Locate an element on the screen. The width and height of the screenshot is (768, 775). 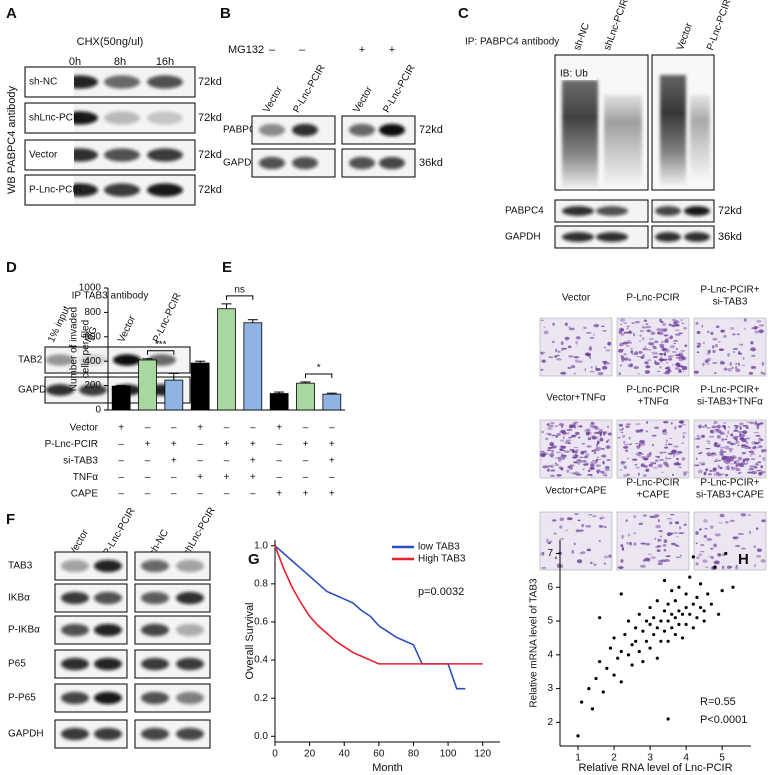
axis-label: Month is located at coordinates (387, 768).